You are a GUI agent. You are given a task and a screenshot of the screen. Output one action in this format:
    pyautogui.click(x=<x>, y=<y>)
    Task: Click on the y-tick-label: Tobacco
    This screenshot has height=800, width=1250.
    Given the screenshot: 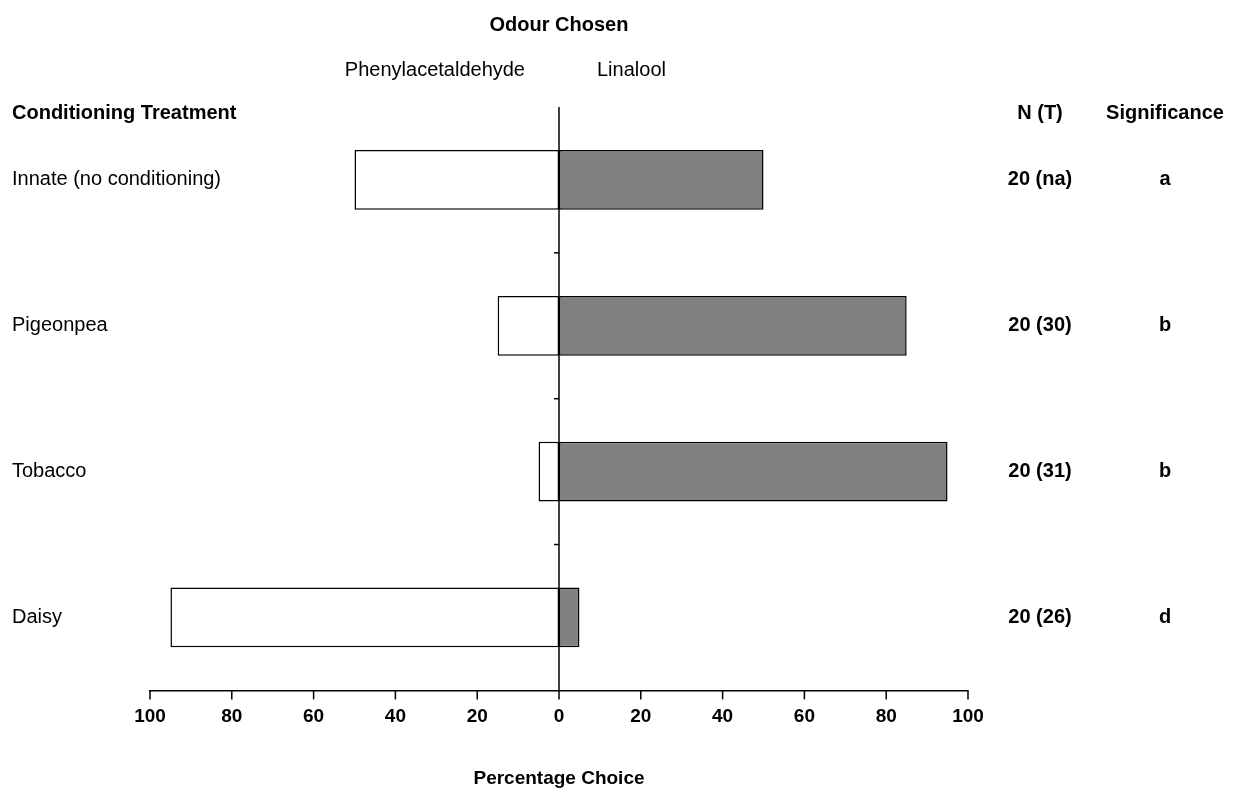 What is the action you would take?
    pyautogui.click(x=49, y=470)
    